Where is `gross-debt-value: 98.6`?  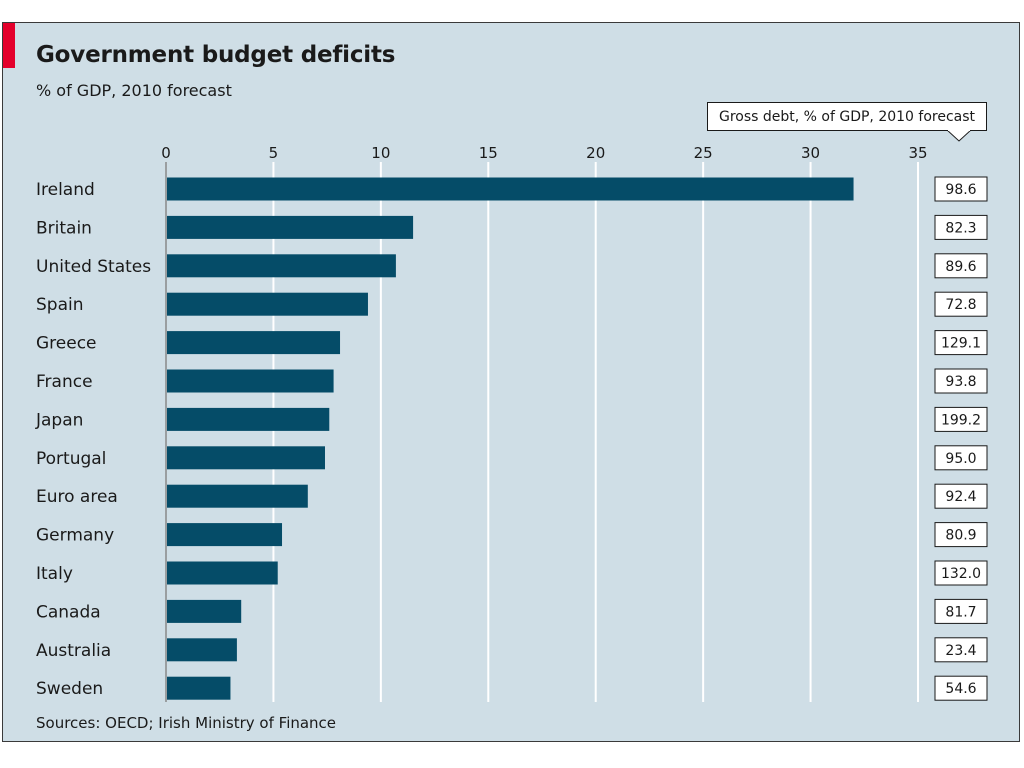 gross-debt-value: 98.6 is located at coordinates (960, 190).